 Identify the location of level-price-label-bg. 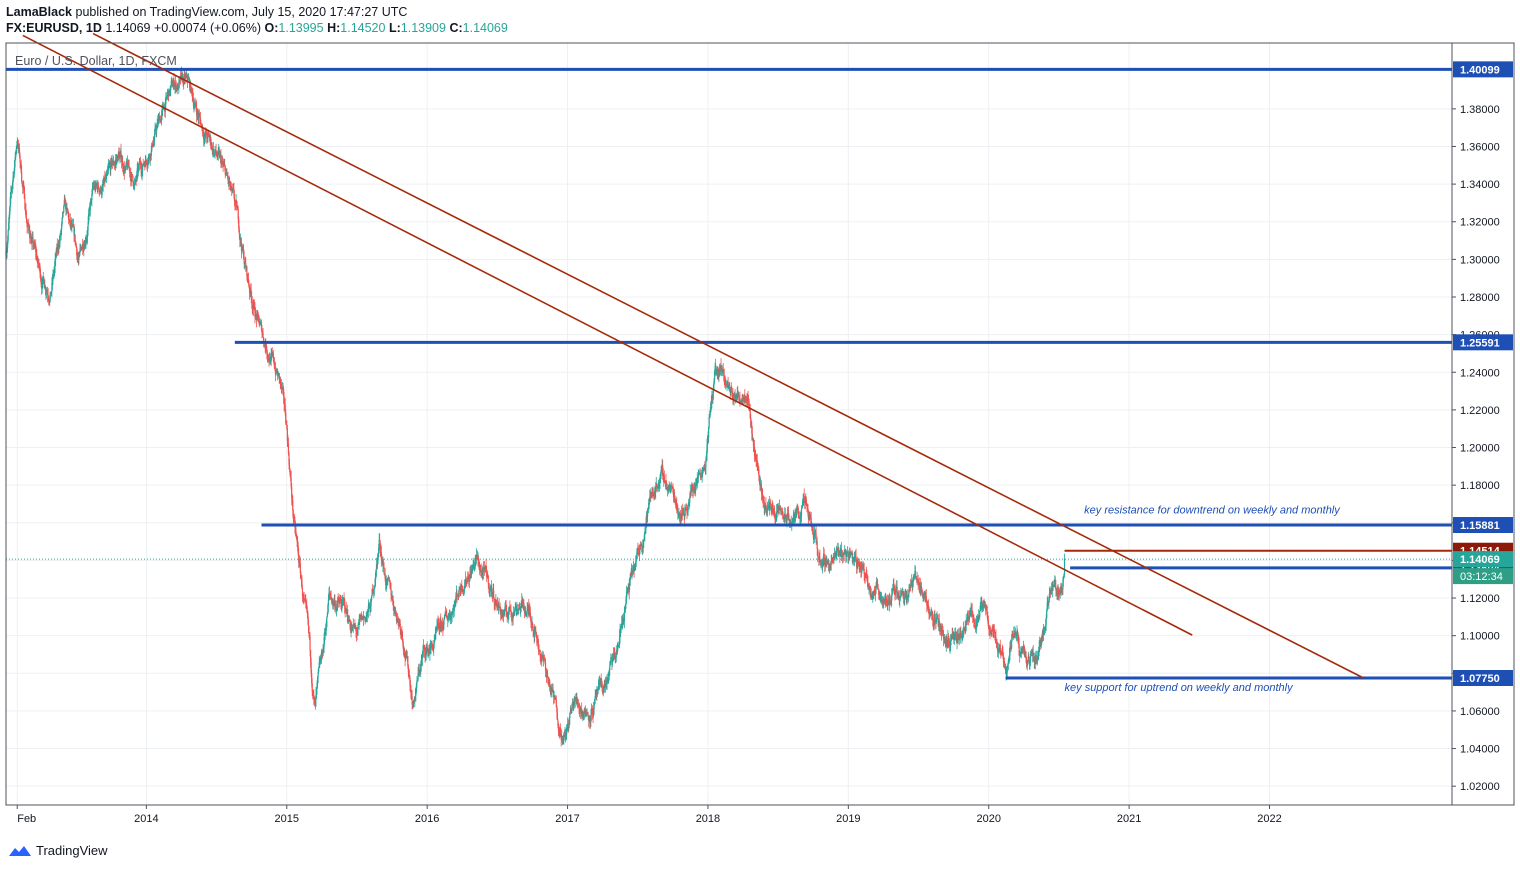
(1483, 525).